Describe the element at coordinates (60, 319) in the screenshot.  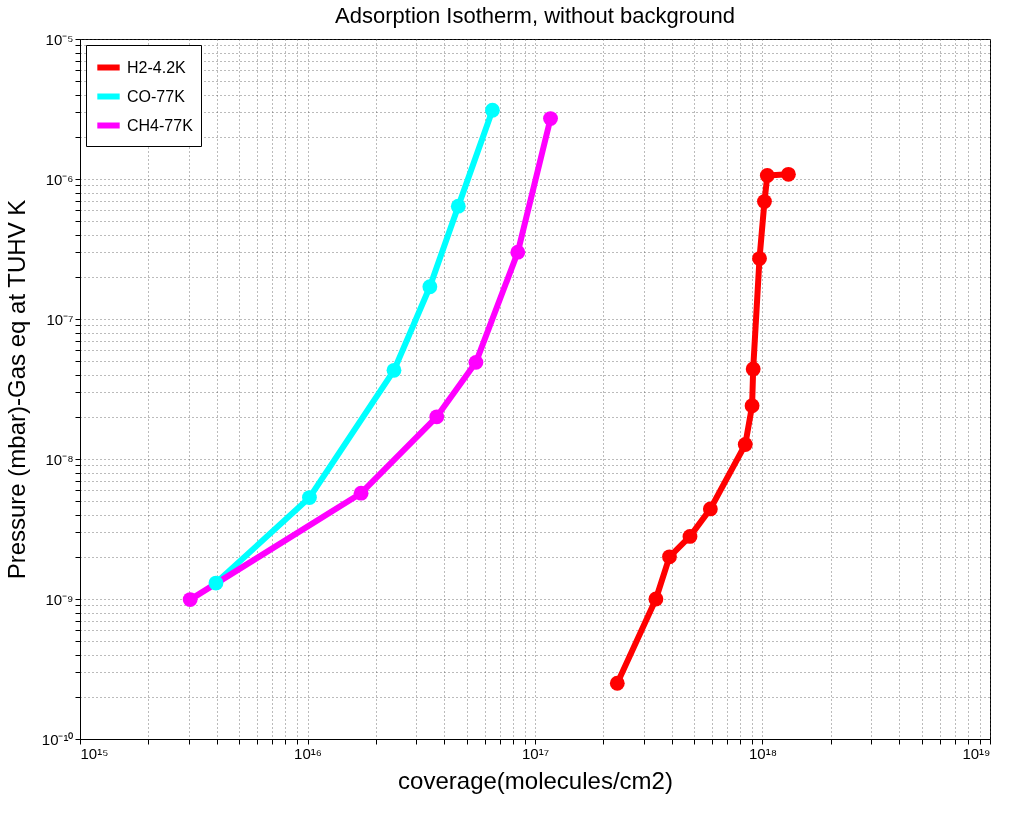
I see `y-tick-label: 10⁻⁷` at that location.